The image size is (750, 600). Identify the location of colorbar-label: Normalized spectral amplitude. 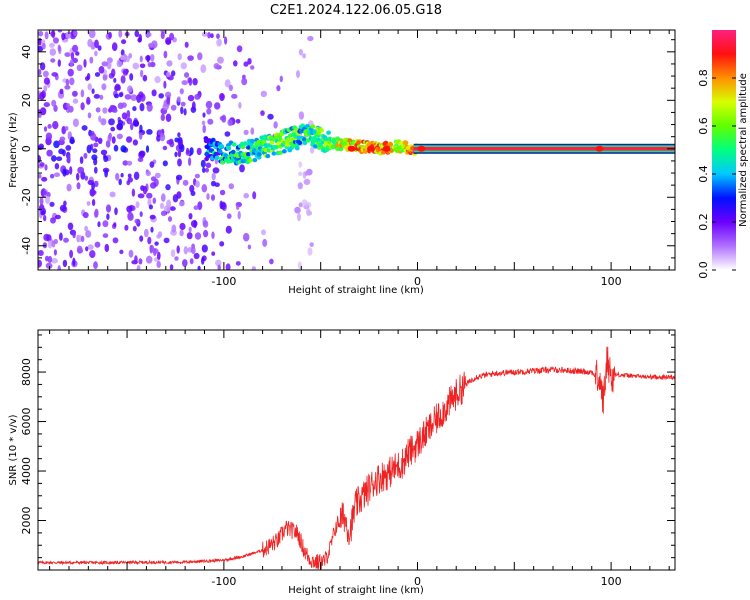
(743, 150).